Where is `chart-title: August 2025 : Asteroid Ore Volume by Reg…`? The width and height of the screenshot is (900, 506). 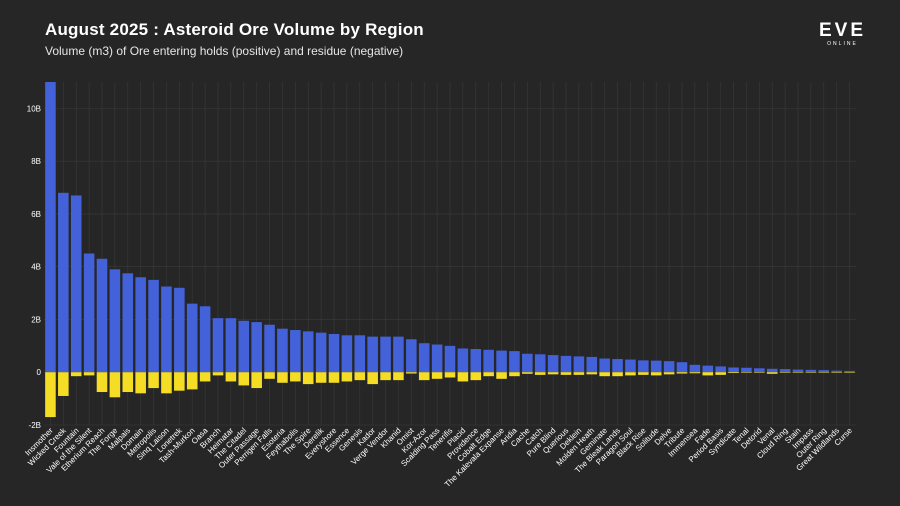 chart-title: August 2025 : Asteroid Ore Volume by Reg… is located at coordinates (234, 29).